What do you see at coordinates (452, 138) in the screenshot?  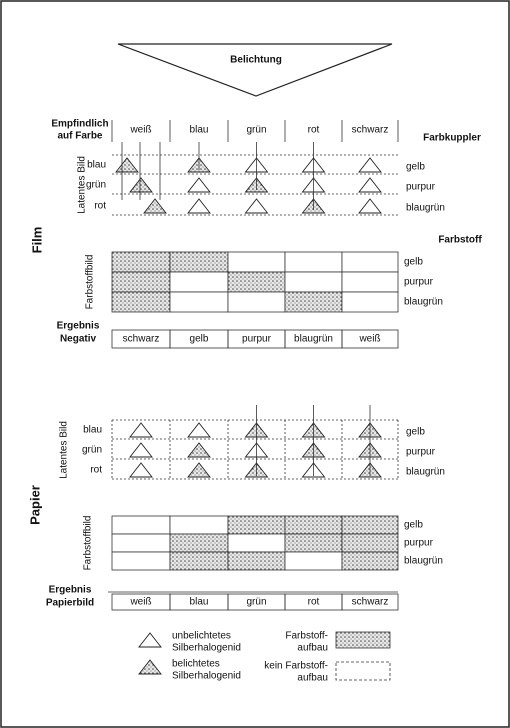 I see `coupler-heading: Farbkuppler` at bounding box center [452, 138].